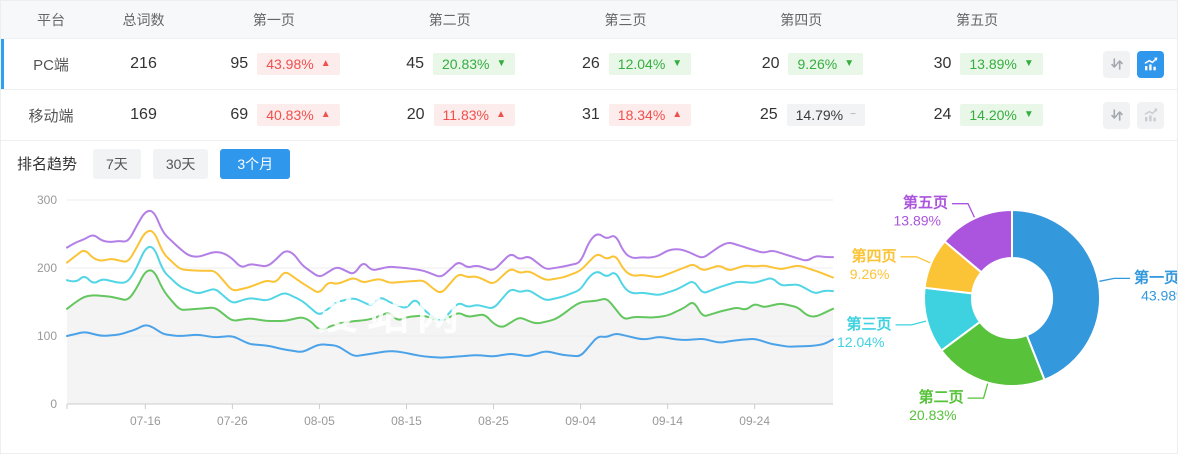 The height and width of the screenshot is (454, 1178). What do you see at coordinates (47, 200) in the screenshot?
I see `svg-text: 300` at bounding box center [47, 200].